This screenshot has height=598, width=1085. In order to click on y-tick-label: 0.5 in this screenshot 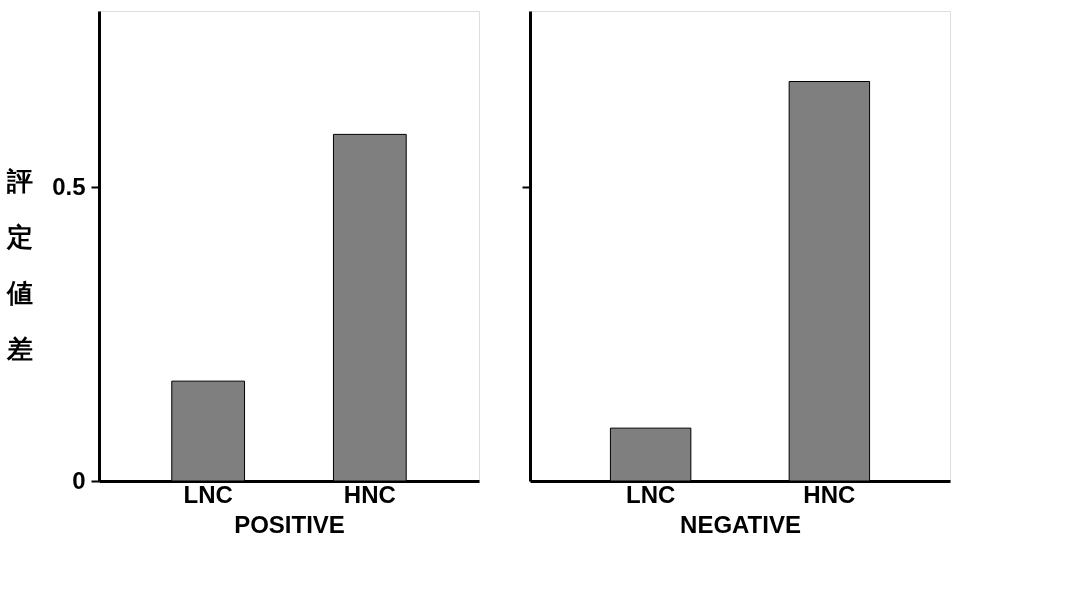, I will do `click(69, 186)`.